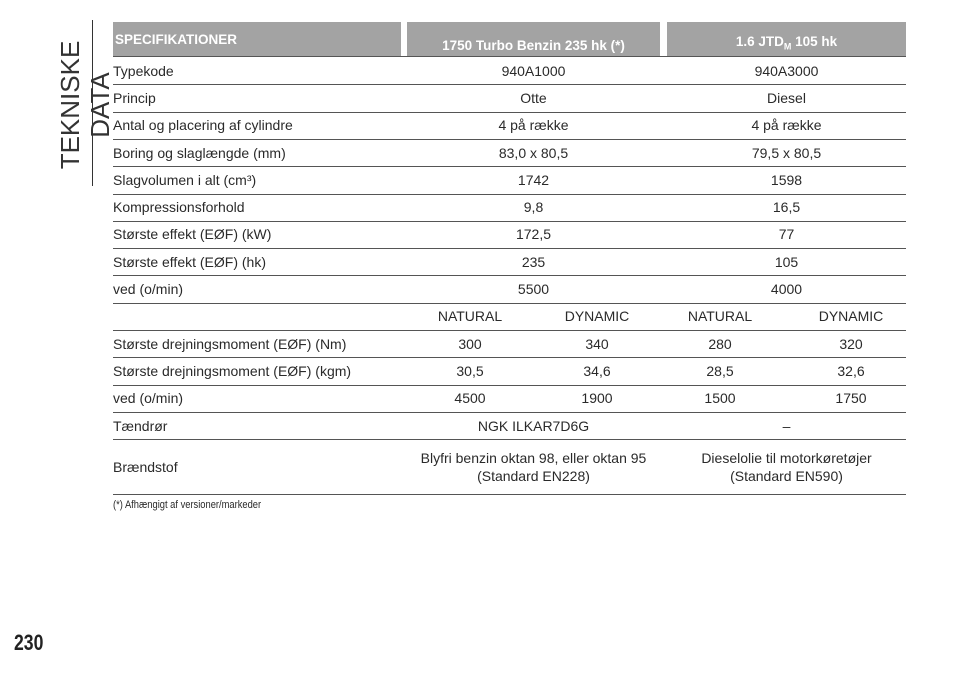 The width and height of the screenshot is (960, 678). What do you see at coordinates (187, 505) in the screenshot?
I see `footnote: (*) Afhængigt af versioner/markeder` at bounding box center [187, 505].